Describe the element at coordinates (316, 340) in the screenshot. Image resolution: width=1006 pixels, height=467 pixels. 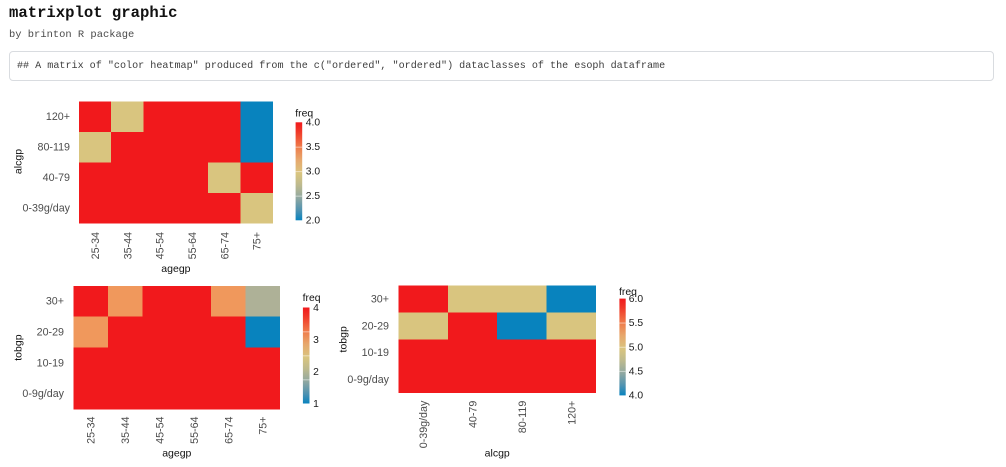
I see `svg-text: 3` at that location.